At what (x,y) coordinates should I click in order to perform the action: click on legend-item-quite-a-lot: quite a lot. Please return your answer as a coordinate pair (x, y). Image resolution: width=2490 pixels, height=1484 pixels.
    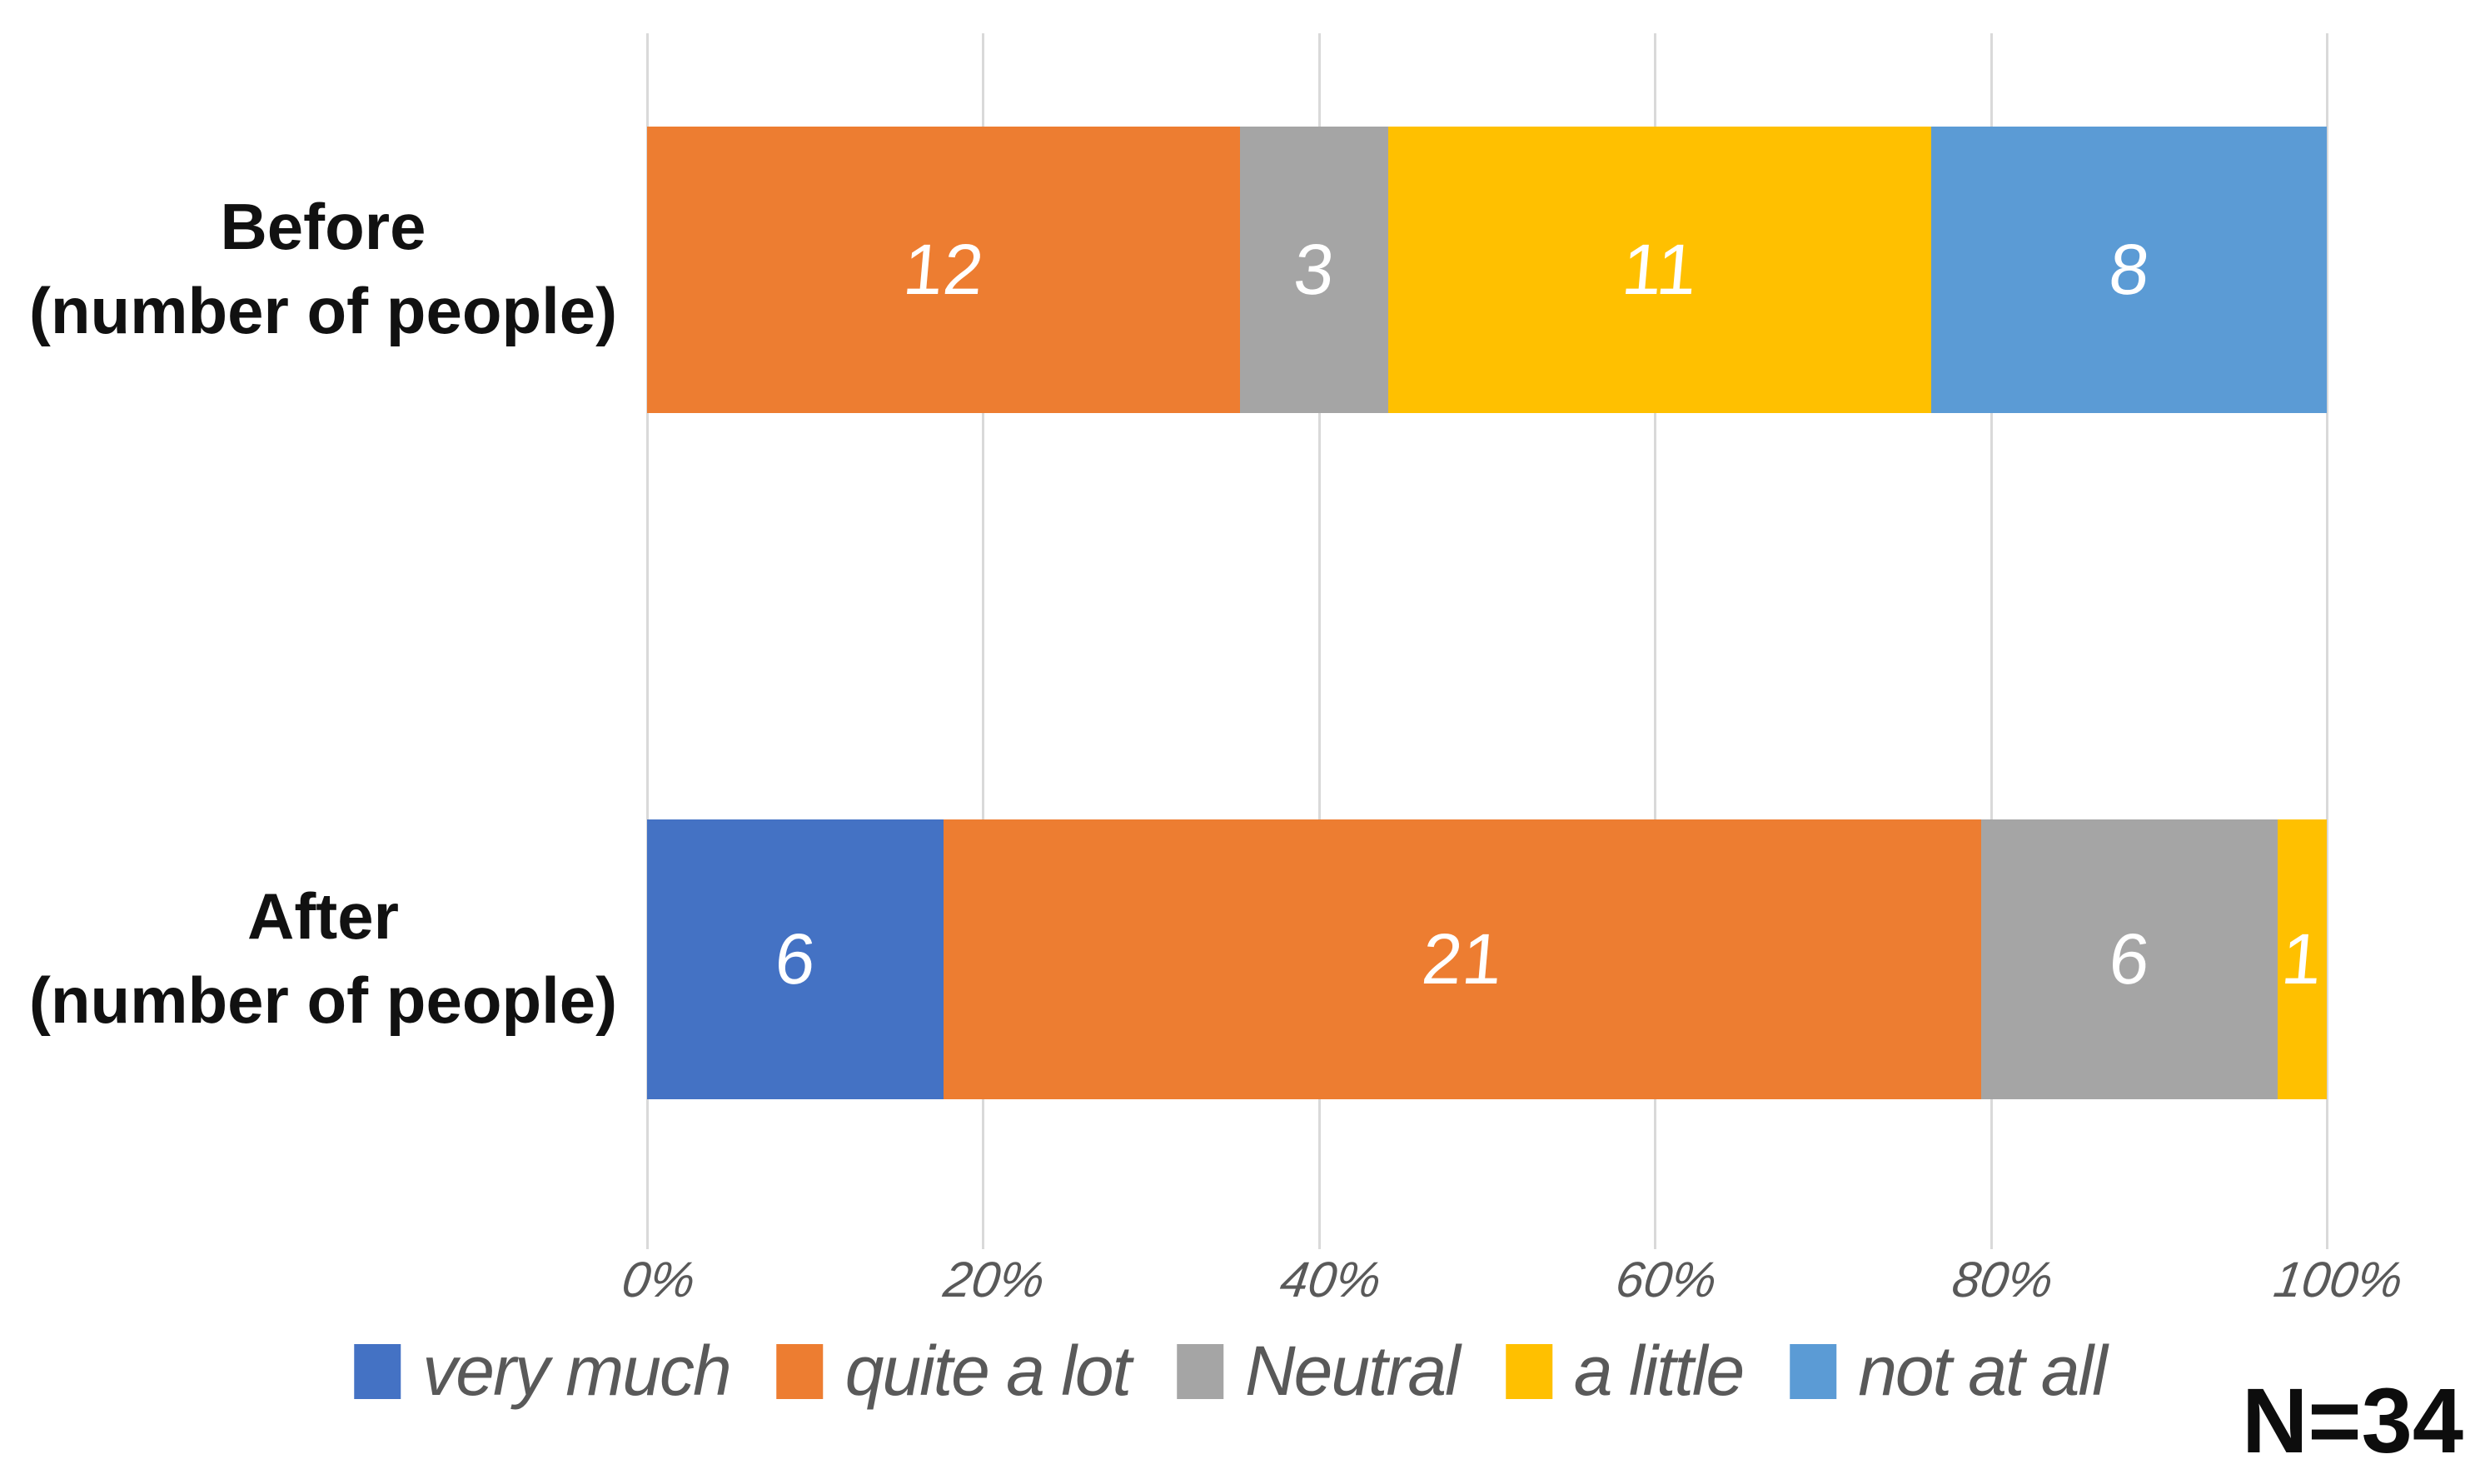
    Looking at the image, I should click on (954, 1371).